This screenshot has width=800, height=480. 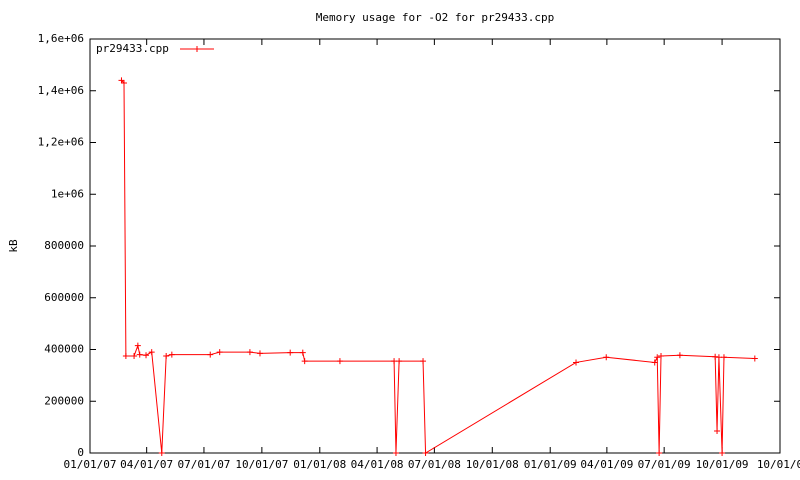 What do you see at coordinates (64, 245) in the screenshot?
I see `y-tick-label: 800000` at bounding box center [64, 245].